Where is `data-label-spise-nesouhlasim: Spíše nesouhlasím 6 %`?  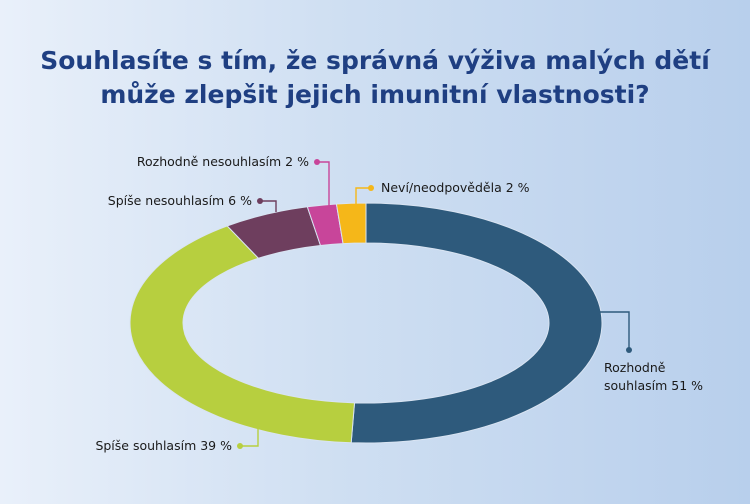
data-label-spise-nesouhlasim: Spíše nesouhlasím 6 % is located at coordinates (180, 200).